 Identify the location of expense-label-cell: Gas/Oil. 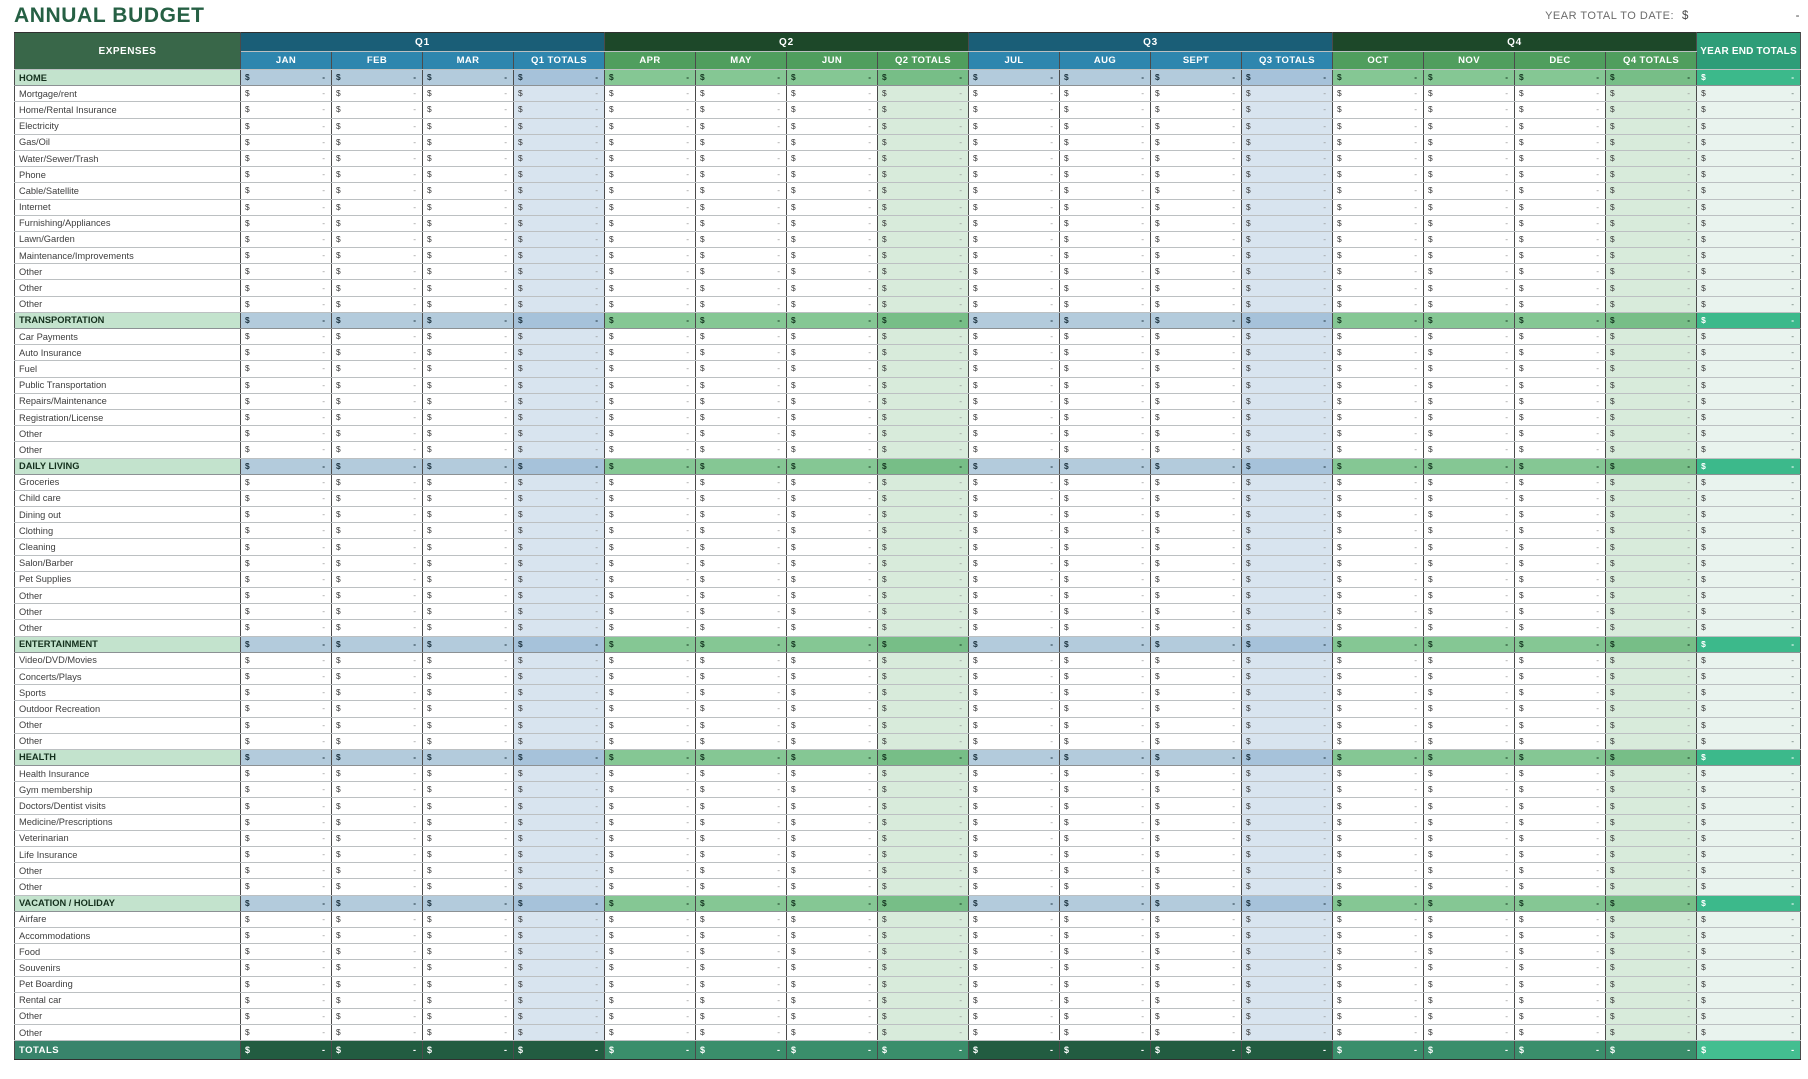
(127, 142).